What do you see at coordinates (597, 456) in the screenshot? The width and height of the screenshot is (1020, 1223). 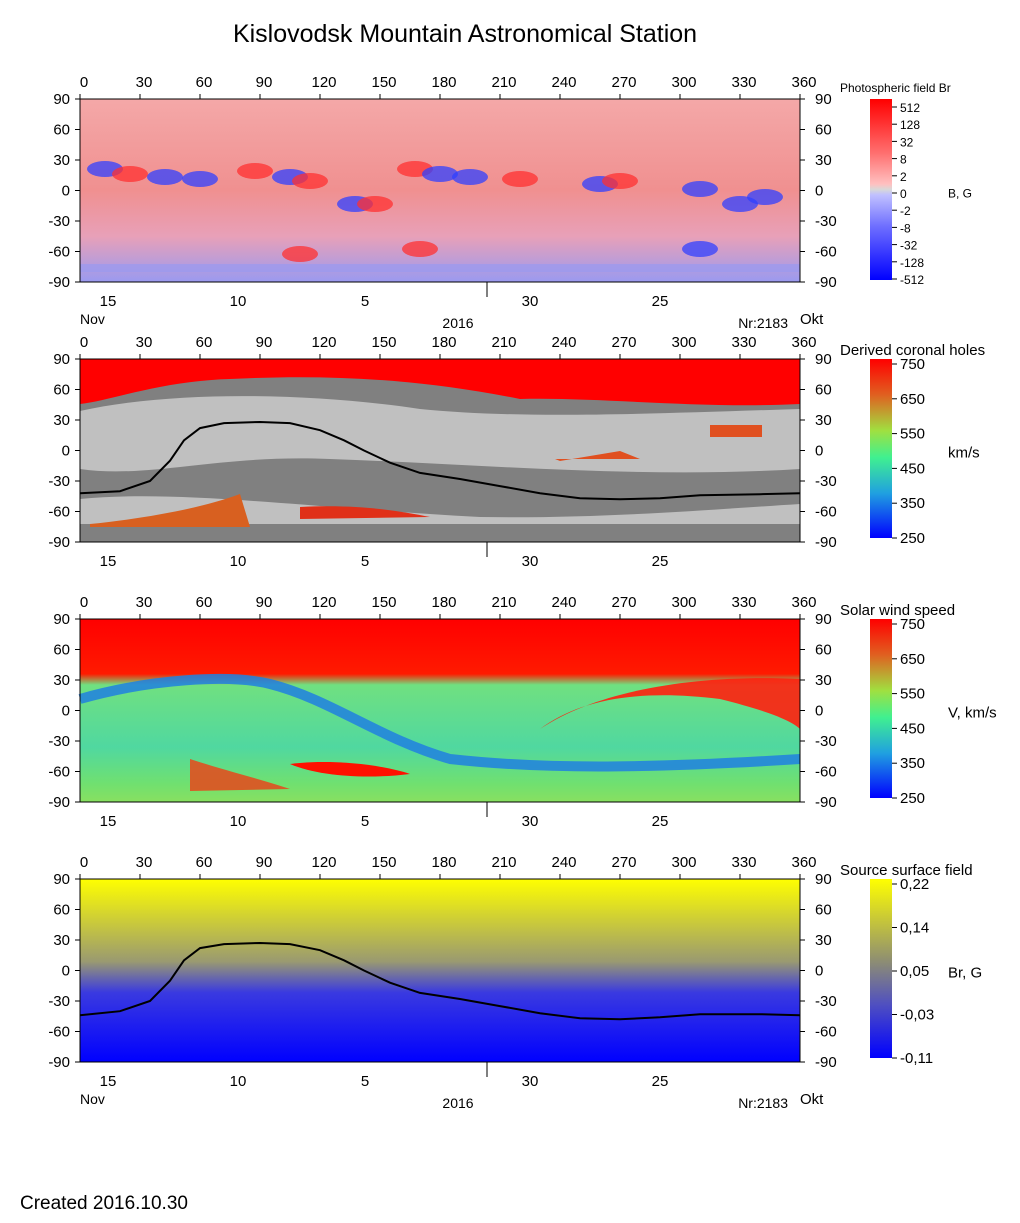 I see `coronal-hole-equatorial` at bounding box center [597, 456].